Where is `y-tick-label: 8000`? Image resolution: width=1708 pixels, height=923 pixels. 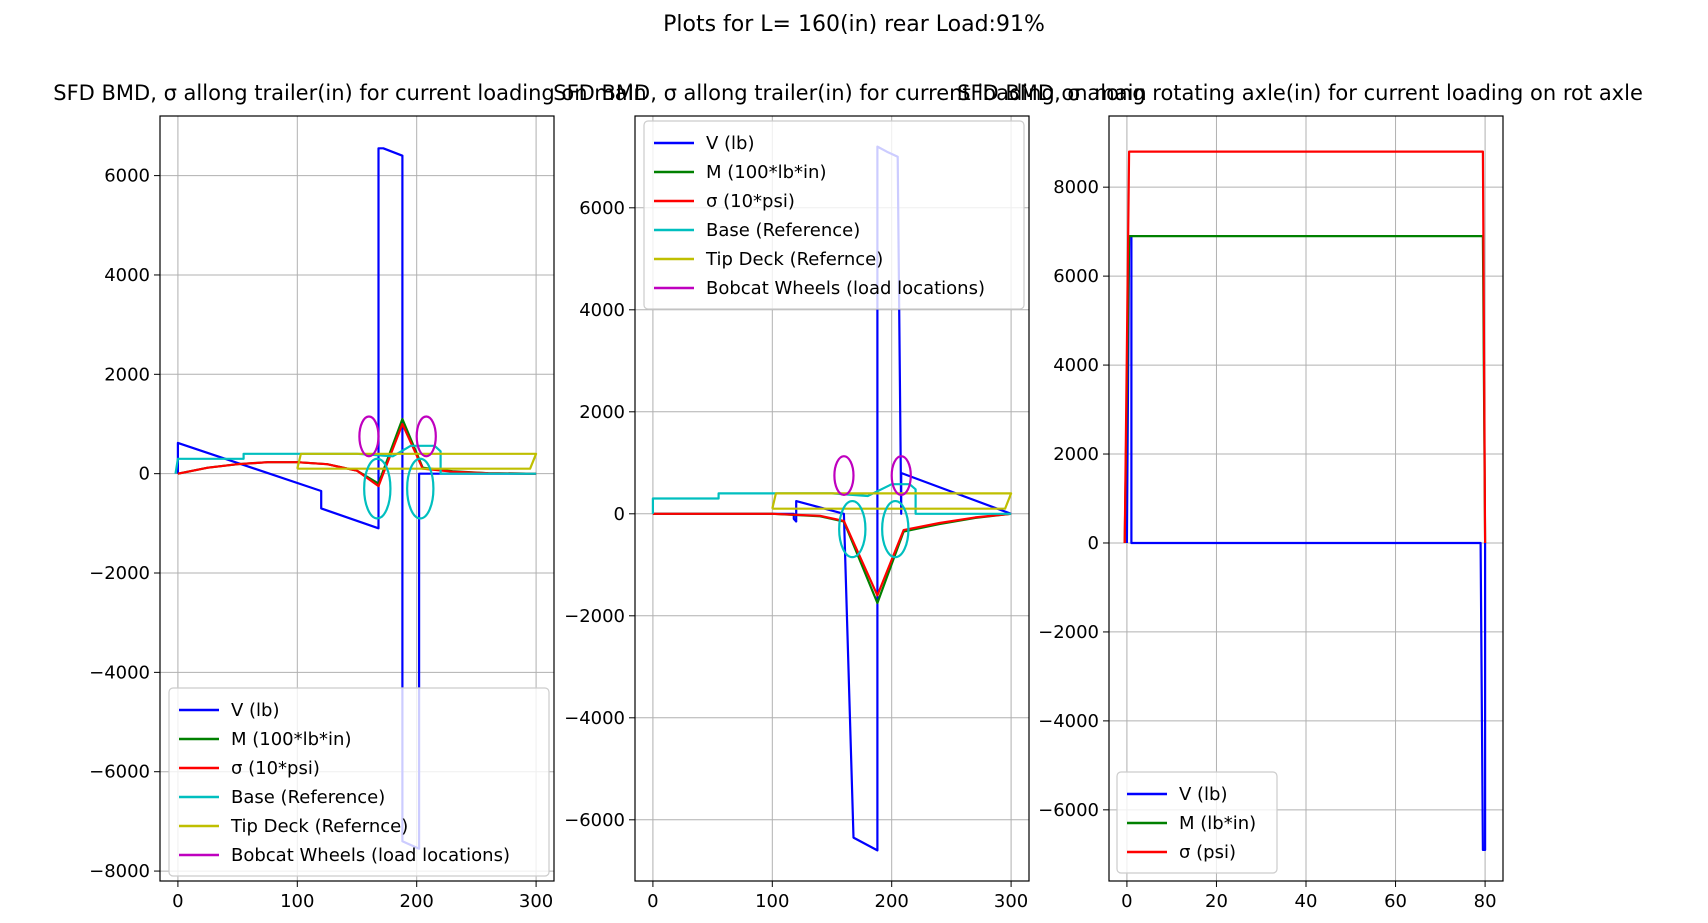
y-tick-label: 8000 is located at coordinates (1076, 187).